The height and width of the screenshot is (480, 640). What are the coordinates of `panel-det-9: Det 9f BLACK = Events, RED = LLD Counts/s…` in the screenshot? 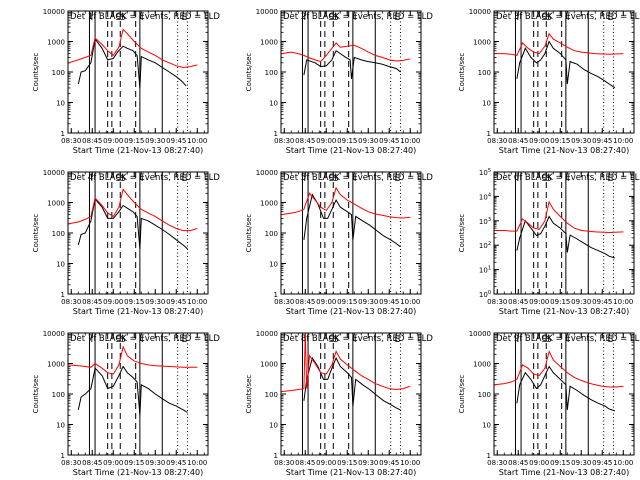 It's located at (549, 403).